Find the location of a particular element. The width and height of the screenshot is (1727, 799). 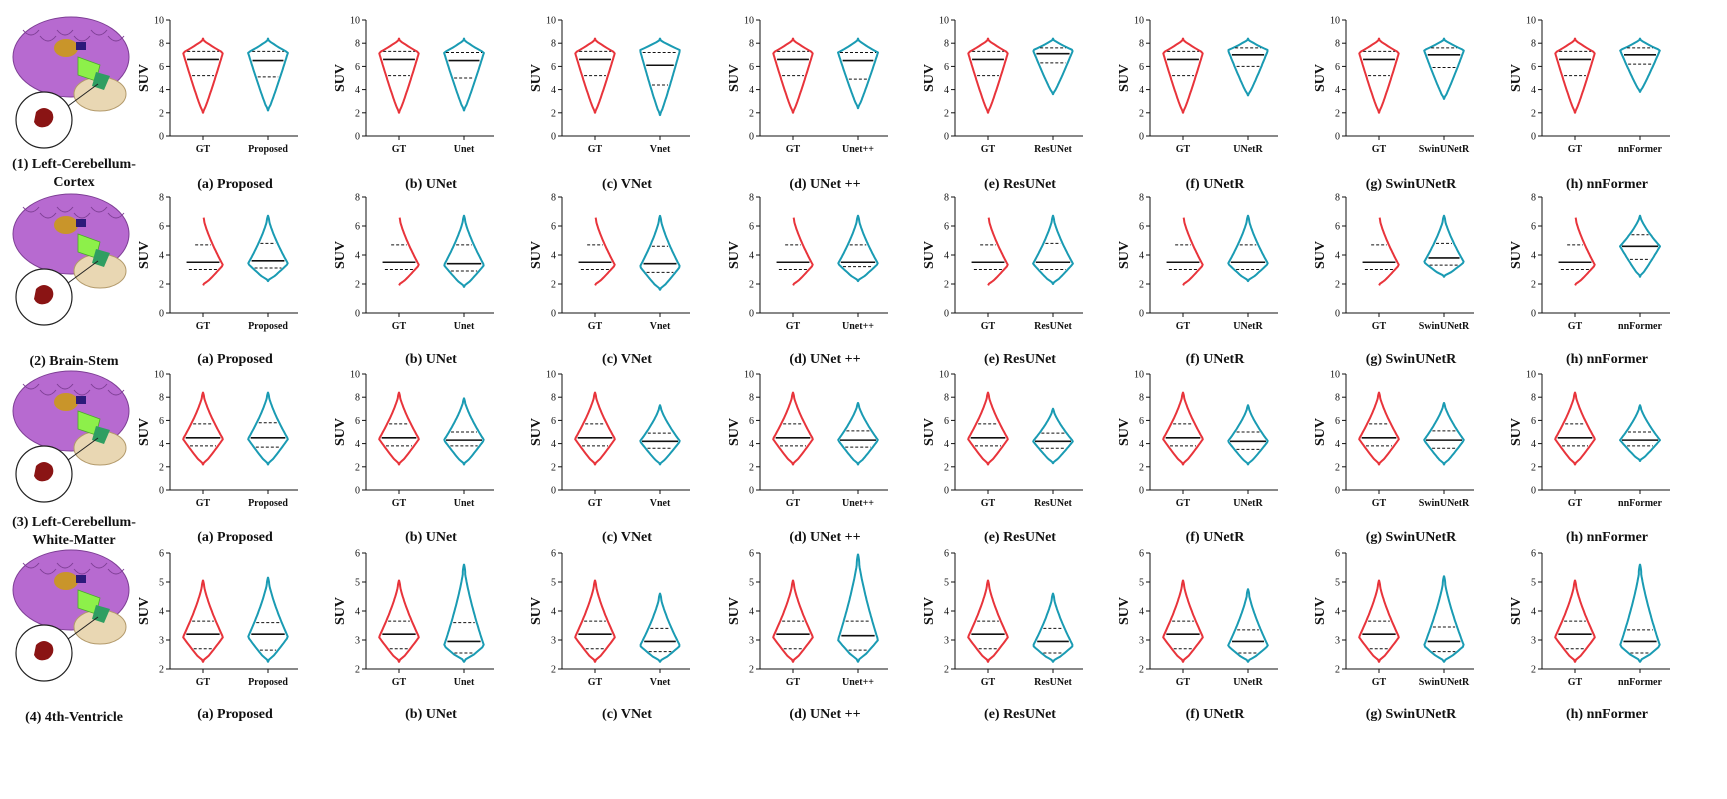

row-label: Cortex is located at coordinates (73, 182).